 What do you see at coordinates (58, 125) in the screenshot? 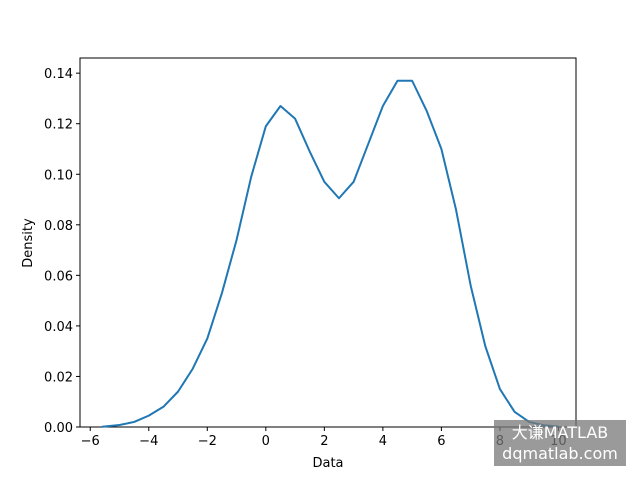
I see `y-tick-label: 0.12` at bounding box center [58, 125].